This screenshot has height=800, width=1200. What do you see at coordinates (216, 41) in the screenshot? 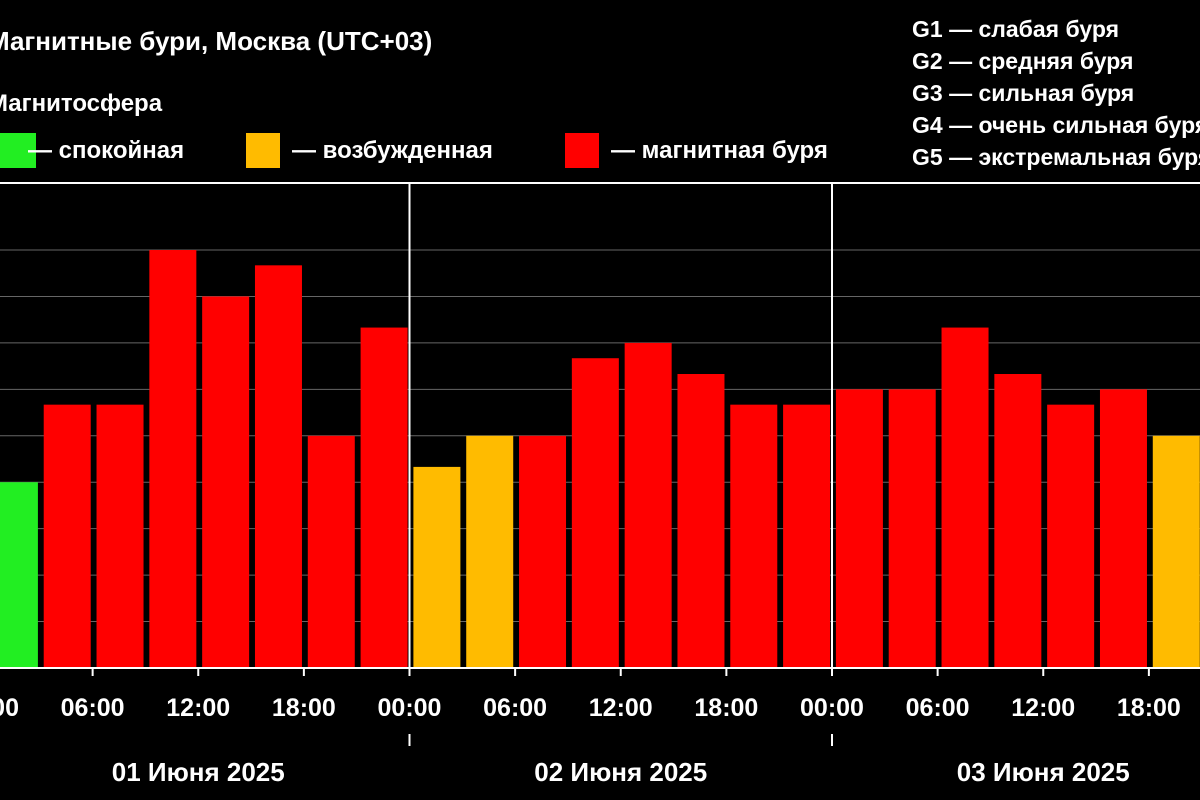
I see `chart-title: Магнитные бури, Москва (UTC+03)` at bounding box center [216, 41].